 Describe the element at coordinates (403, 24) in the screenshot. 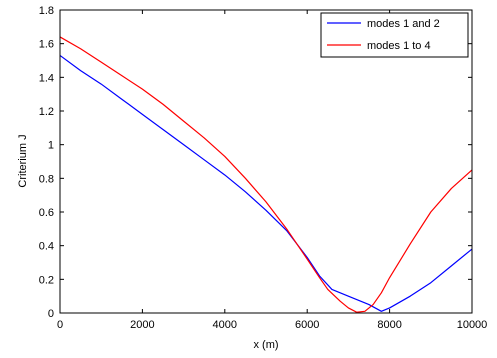

I see `legend-label-modes-1-and-2: modes 1 and 2` at that location.